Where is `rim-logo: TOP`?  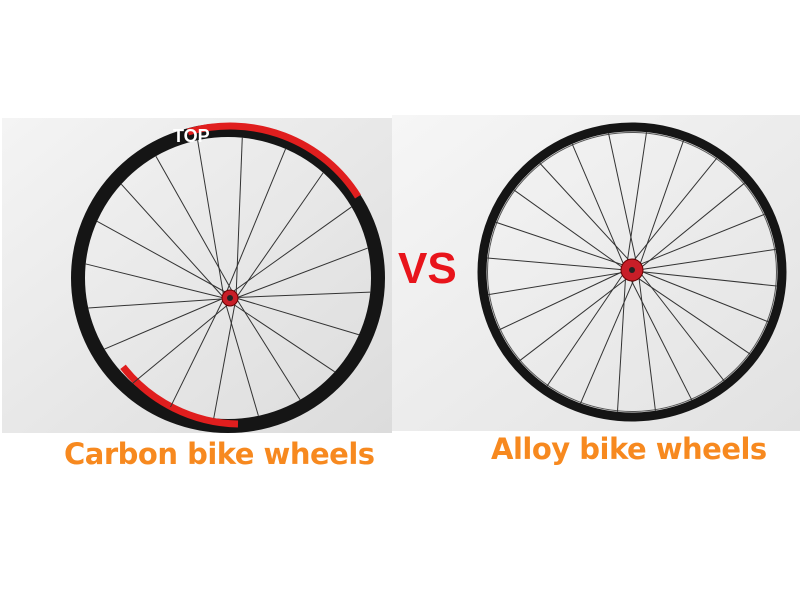
rim-logo: TOP is located at coordinates (191, 136).